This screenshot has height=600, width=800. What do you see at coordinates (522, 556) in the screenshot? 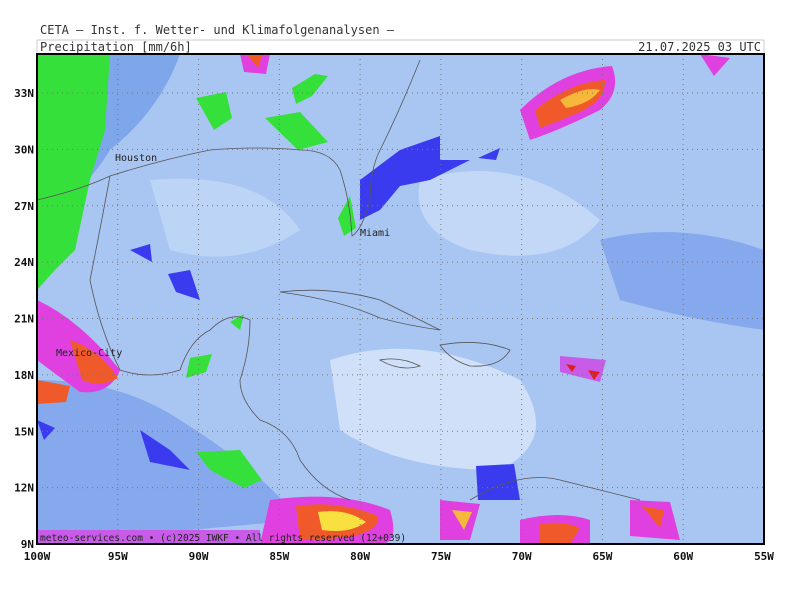
I see `lon-label: 70W` at bounding box center [522, 556].